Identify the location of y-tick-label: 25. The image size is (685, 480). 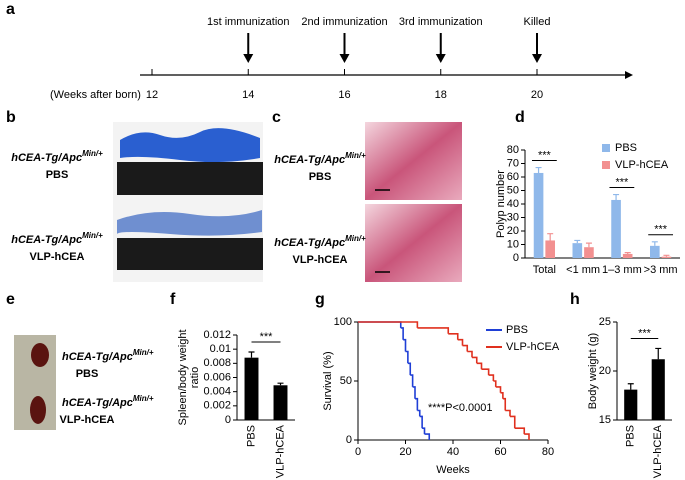
(605, 322).